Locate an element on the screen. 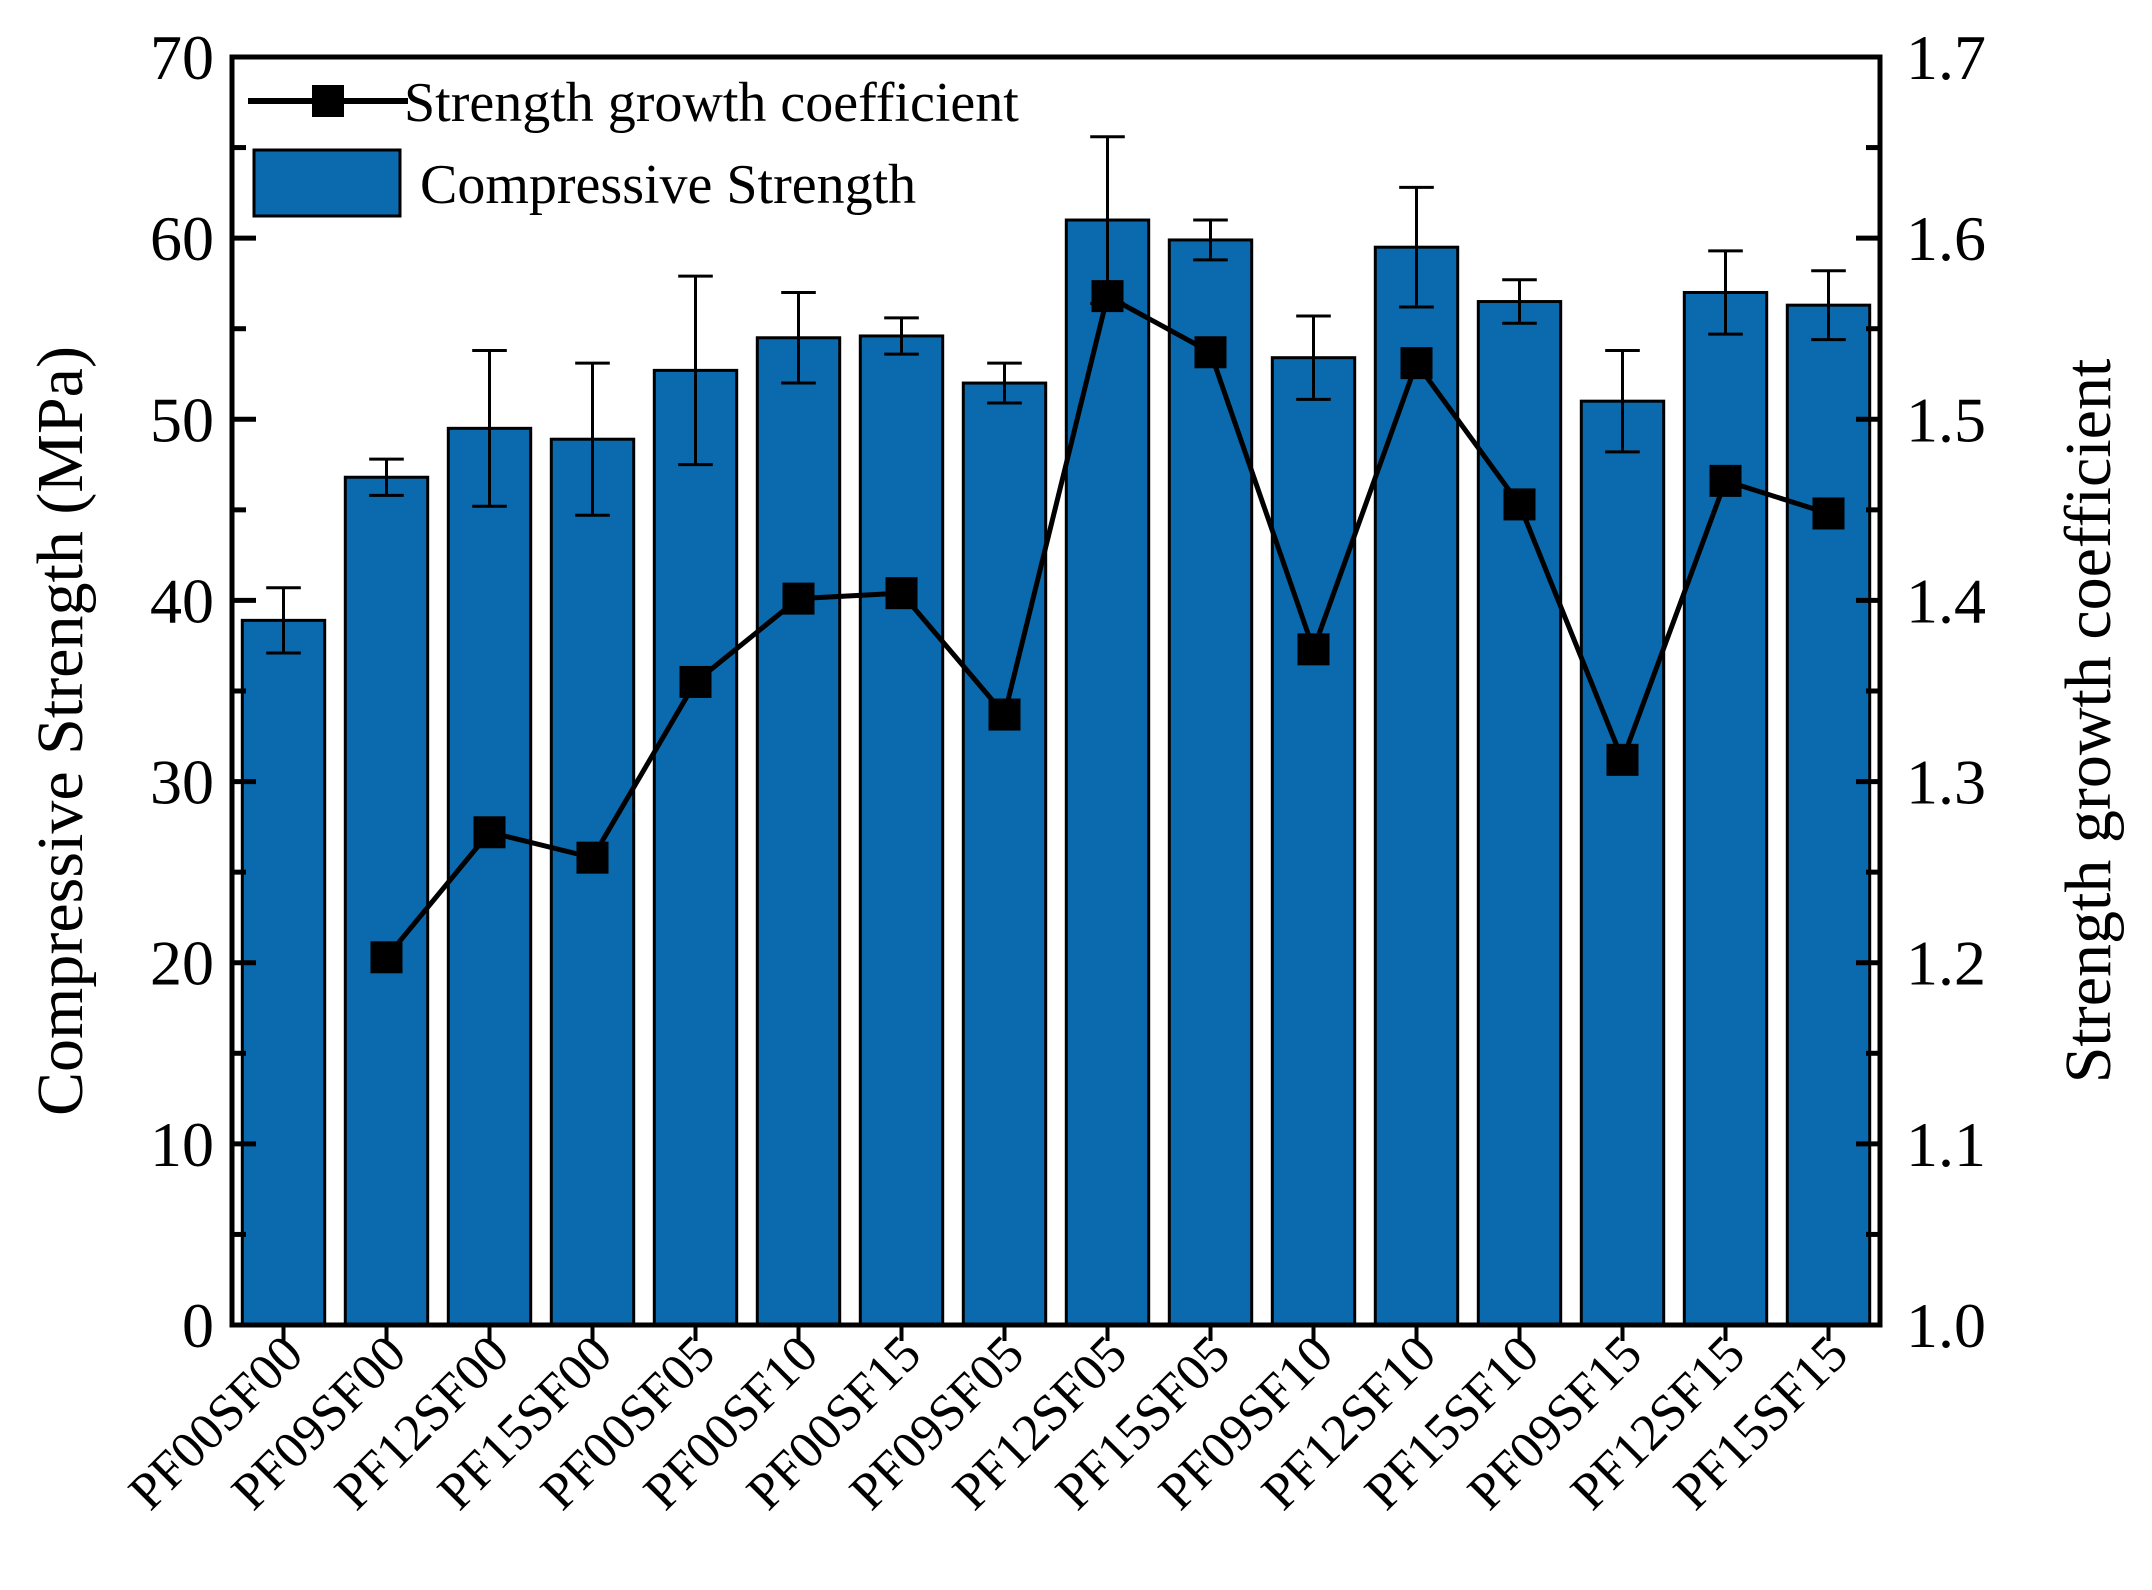 Image resolution: width=2152 pixels, height=1590 pixels. y-axis-title: Compressive Strength (MPa) is located at coordinates (60, 731).